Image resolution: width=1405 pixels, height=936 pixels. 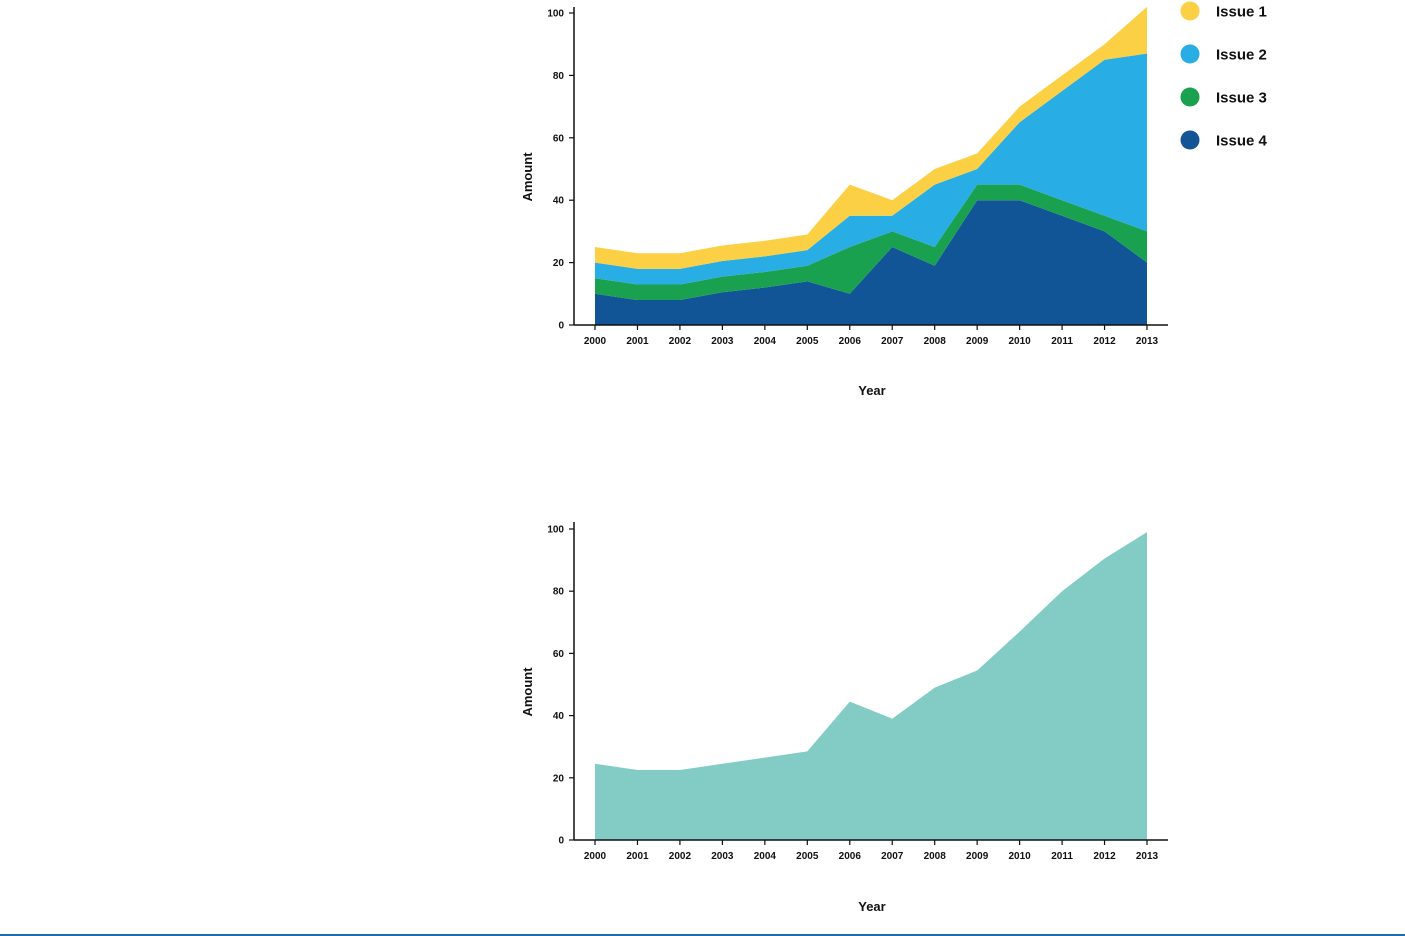 What do you see at coordinates (1224, 75) in the screenshot?
I see `legend: Issue 1 Issue 2 Issue 3 Issue 4` at bounding box center [1224, 75].